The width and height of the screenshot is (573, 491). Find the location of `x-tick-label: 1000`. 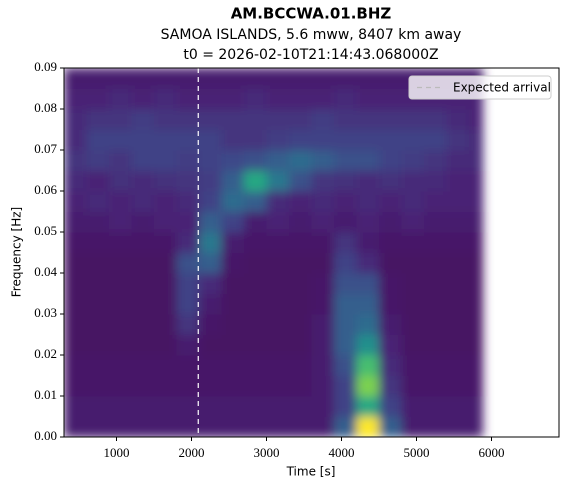

x-tick-label: 1000 is located at coordinates (117, 452).